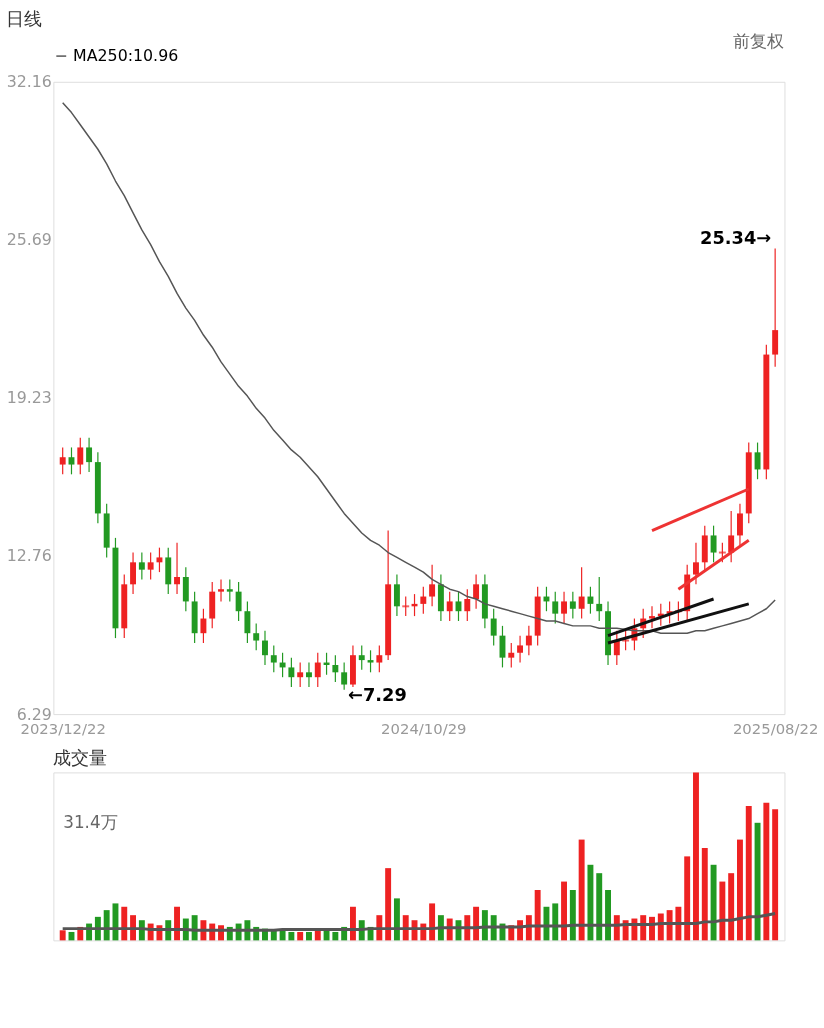 This screenshot has width=824, height=1028. What do you see at coordinates (126, 56) in the screenshot?
I see `legend-label: MA250:10.96` at bounding box center [126, 56].